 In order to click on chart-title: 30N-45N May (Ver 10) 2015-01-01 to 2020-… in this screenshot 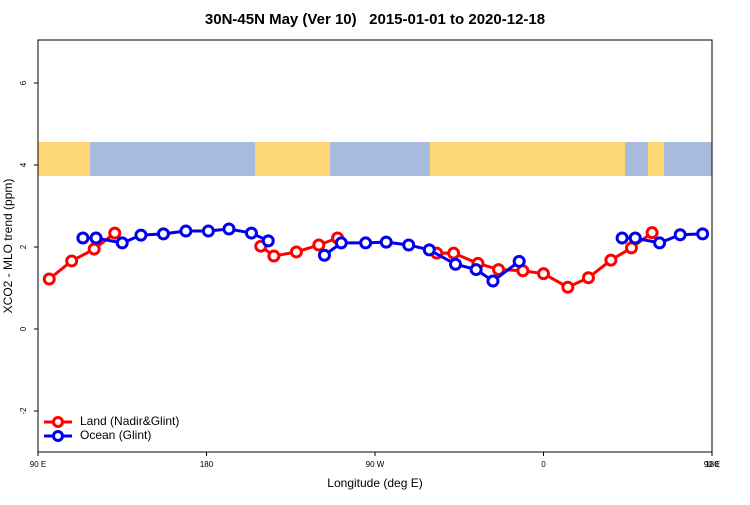, I will do `click(375, 19)`.